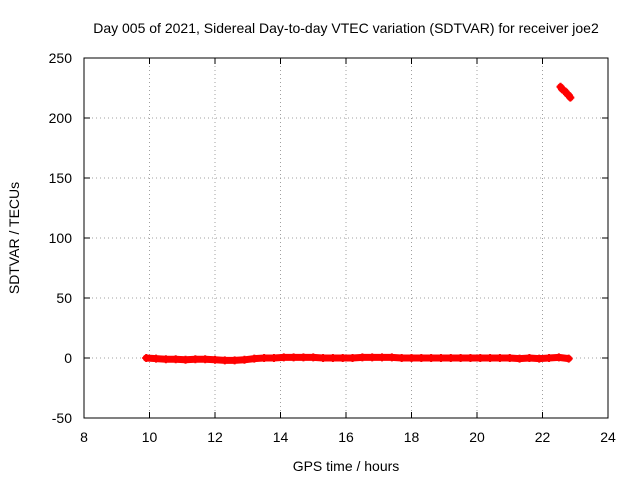 The height and width of the screenshot is (480, 640). I want to click on x-tick-label: 14, so click(281, 437).